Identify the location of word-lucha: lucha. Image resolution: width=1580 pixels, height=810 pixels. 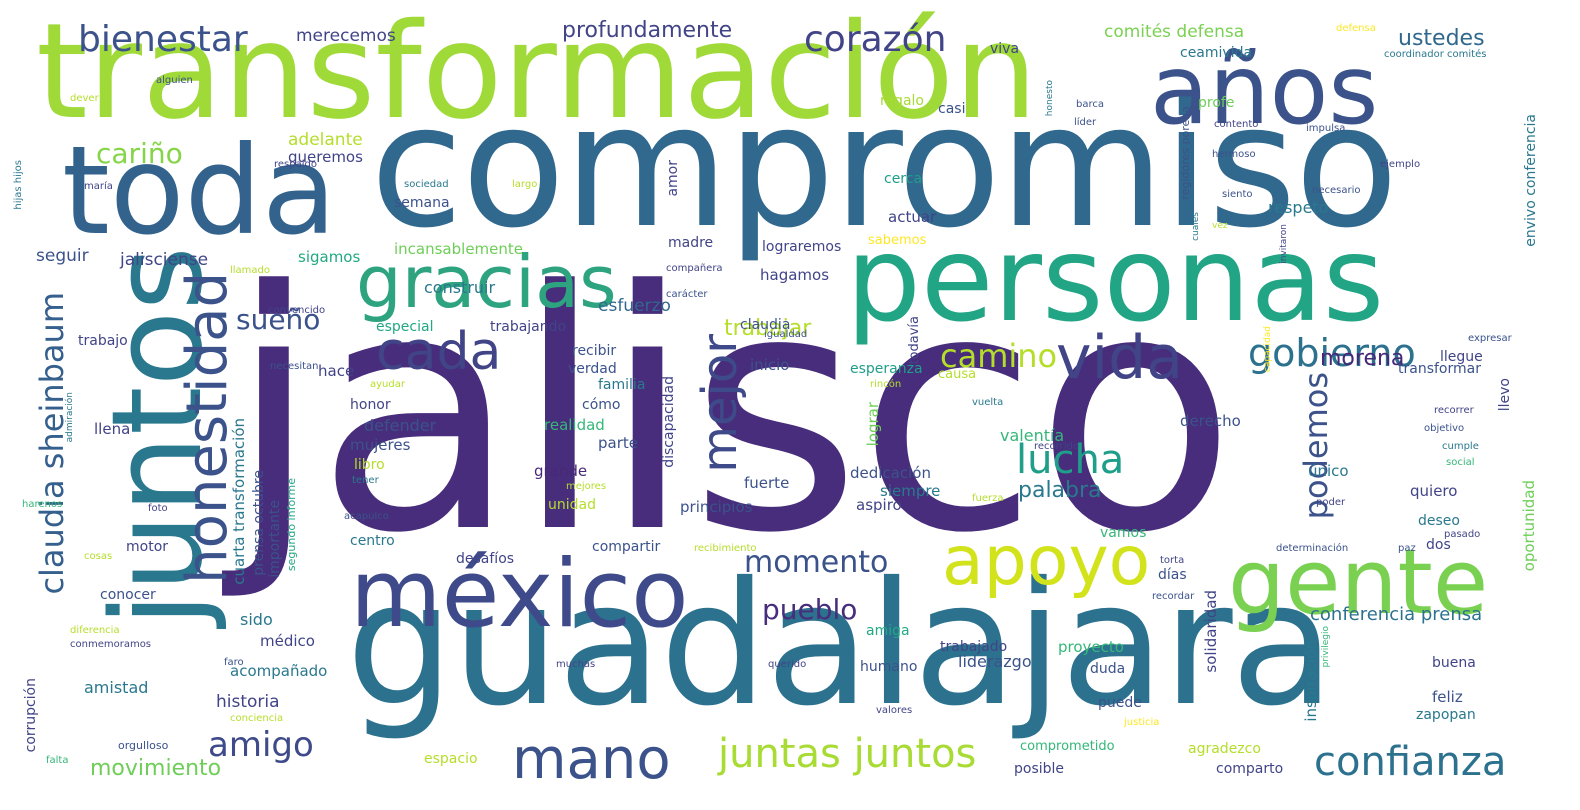
(1070, 460).